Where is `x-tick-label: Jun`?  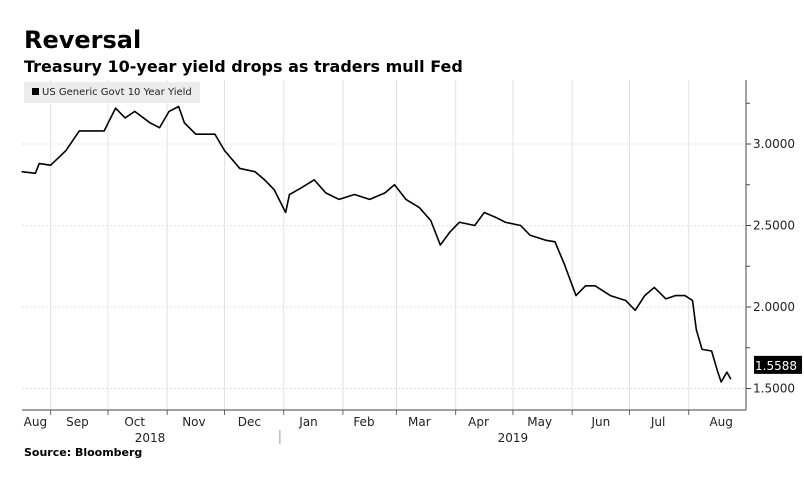 x-tick-label: Jun is located at coordinates (600, 422).